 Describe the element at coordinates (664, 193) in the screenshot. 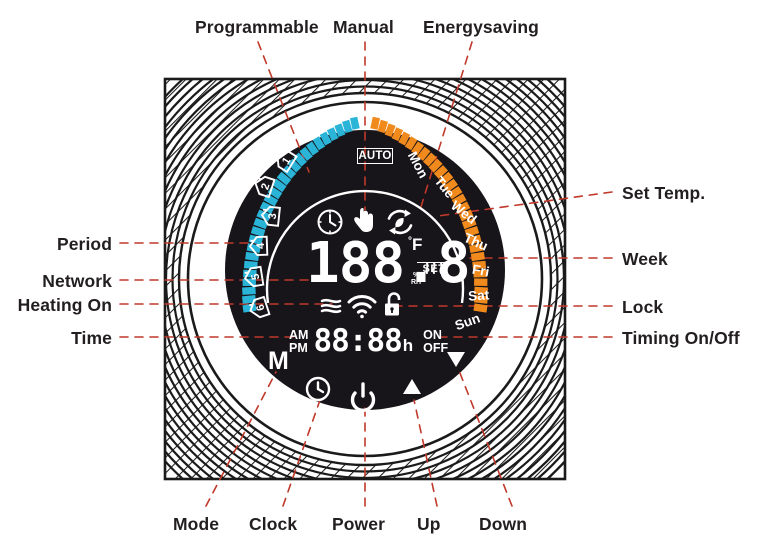

I see `callout-set-temp: Set Temp.` at that location.